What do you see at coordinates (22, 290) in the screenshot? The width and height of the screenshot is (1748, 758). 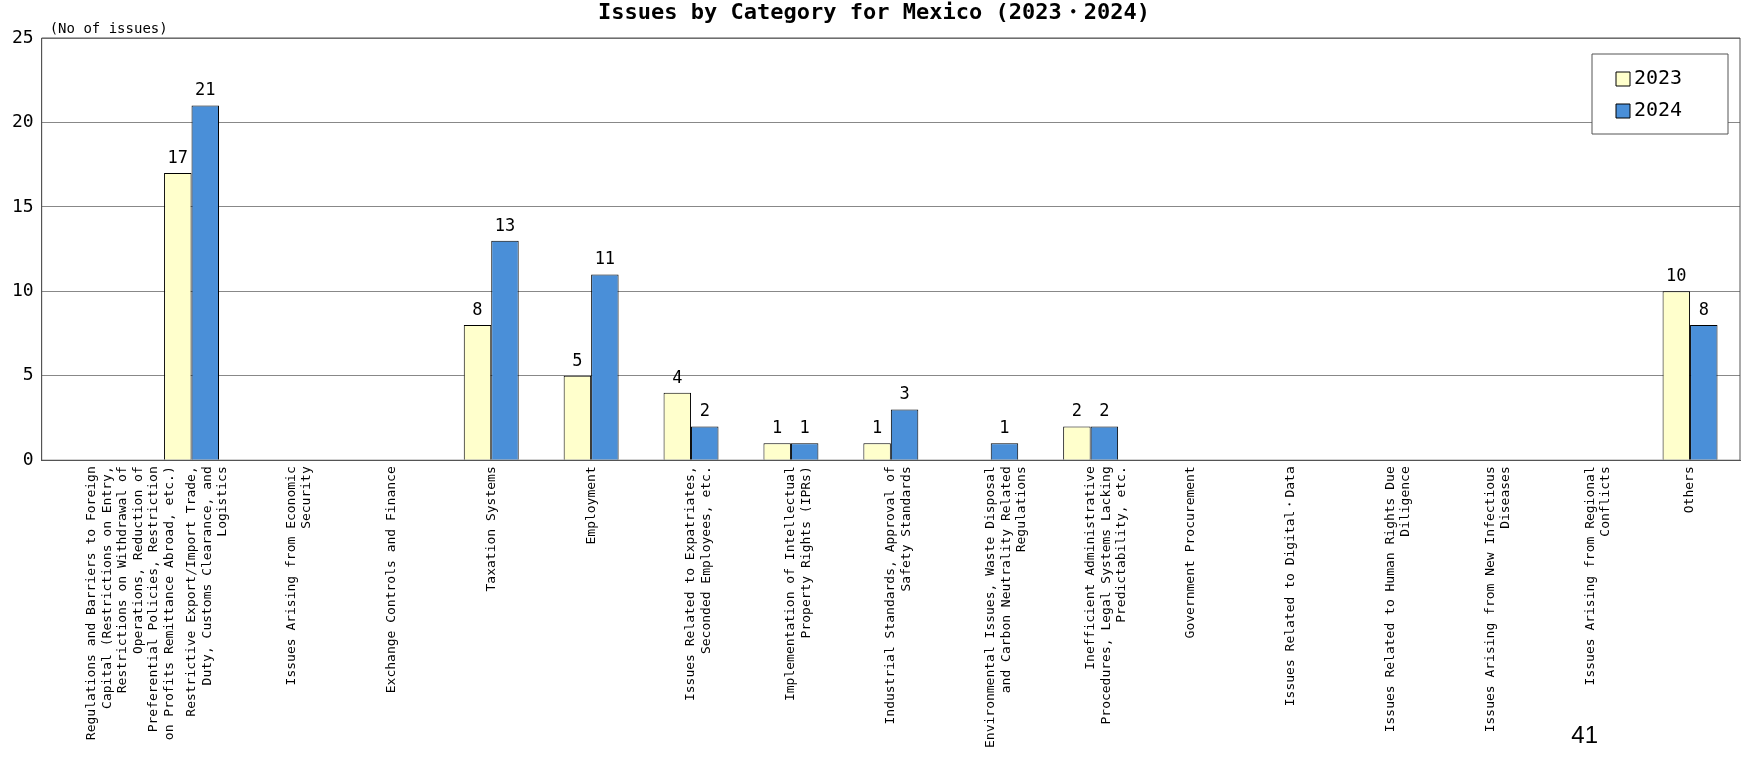 I see `y-tick-label: 10` at bounding box center [22, 290].